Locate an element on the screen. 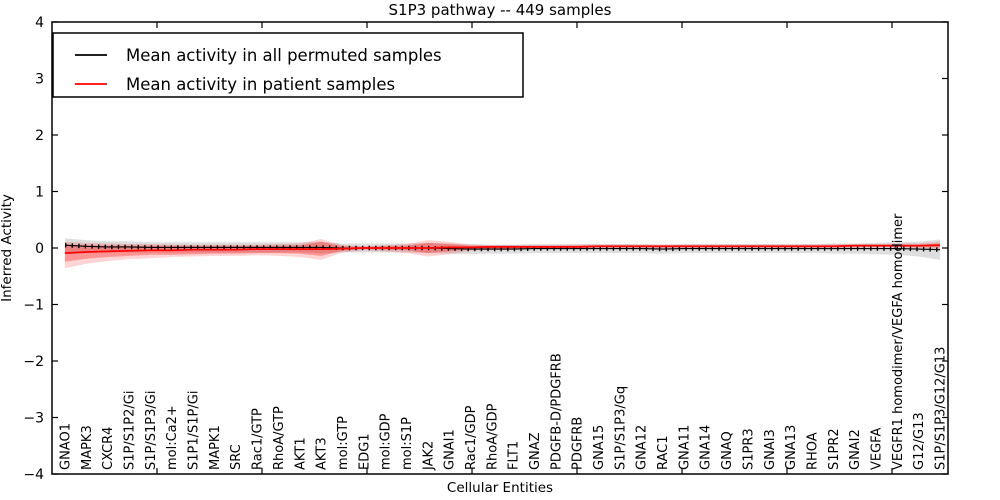 This screenshot has width=1000, height=500. x-tick-label: GNA11 is located at coordinates (684, 447).